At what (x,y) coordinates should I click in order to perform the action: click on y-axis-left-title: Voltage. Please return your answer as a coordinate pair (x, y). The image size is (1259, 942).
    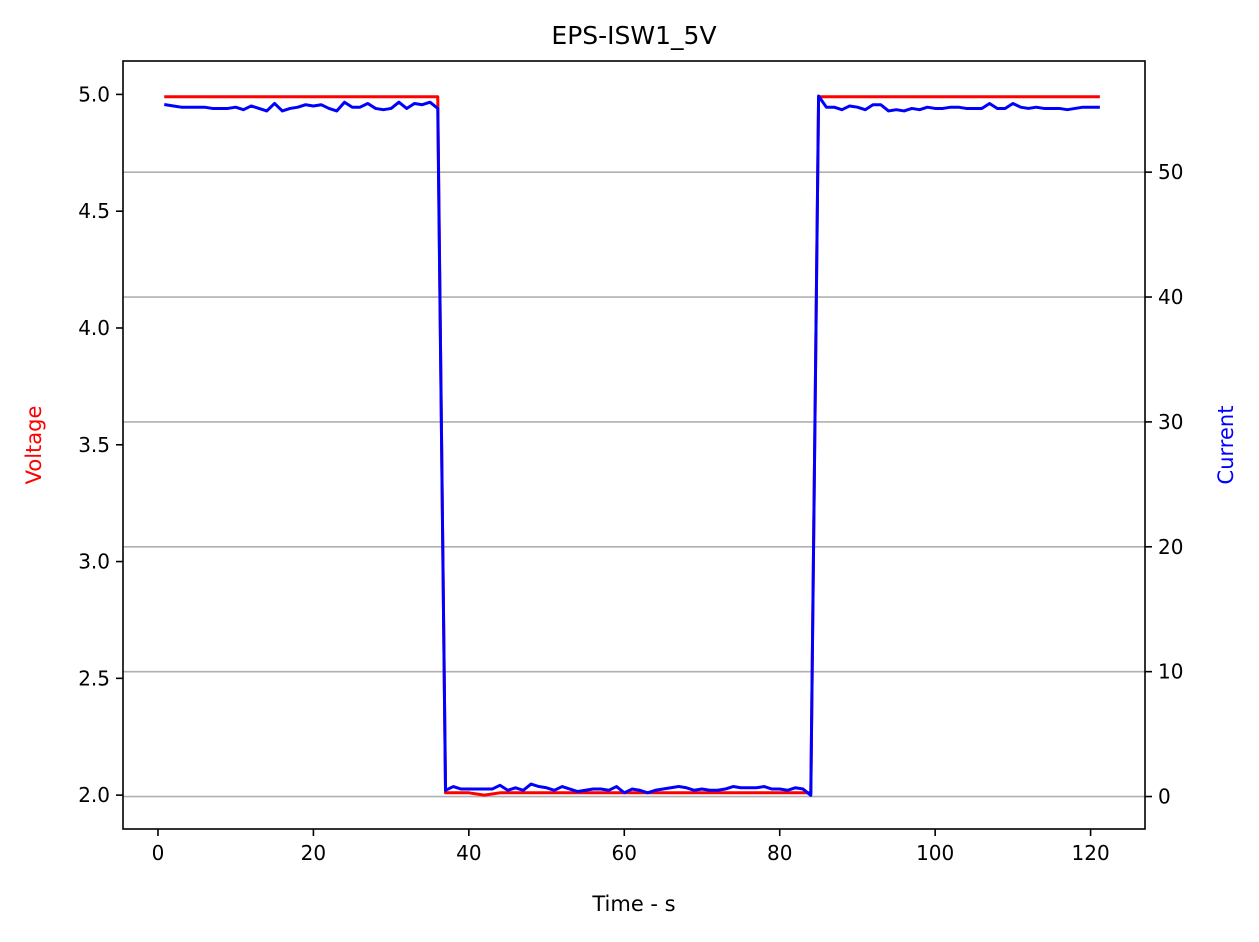
    Looking at the image, I should click on (34, 445).